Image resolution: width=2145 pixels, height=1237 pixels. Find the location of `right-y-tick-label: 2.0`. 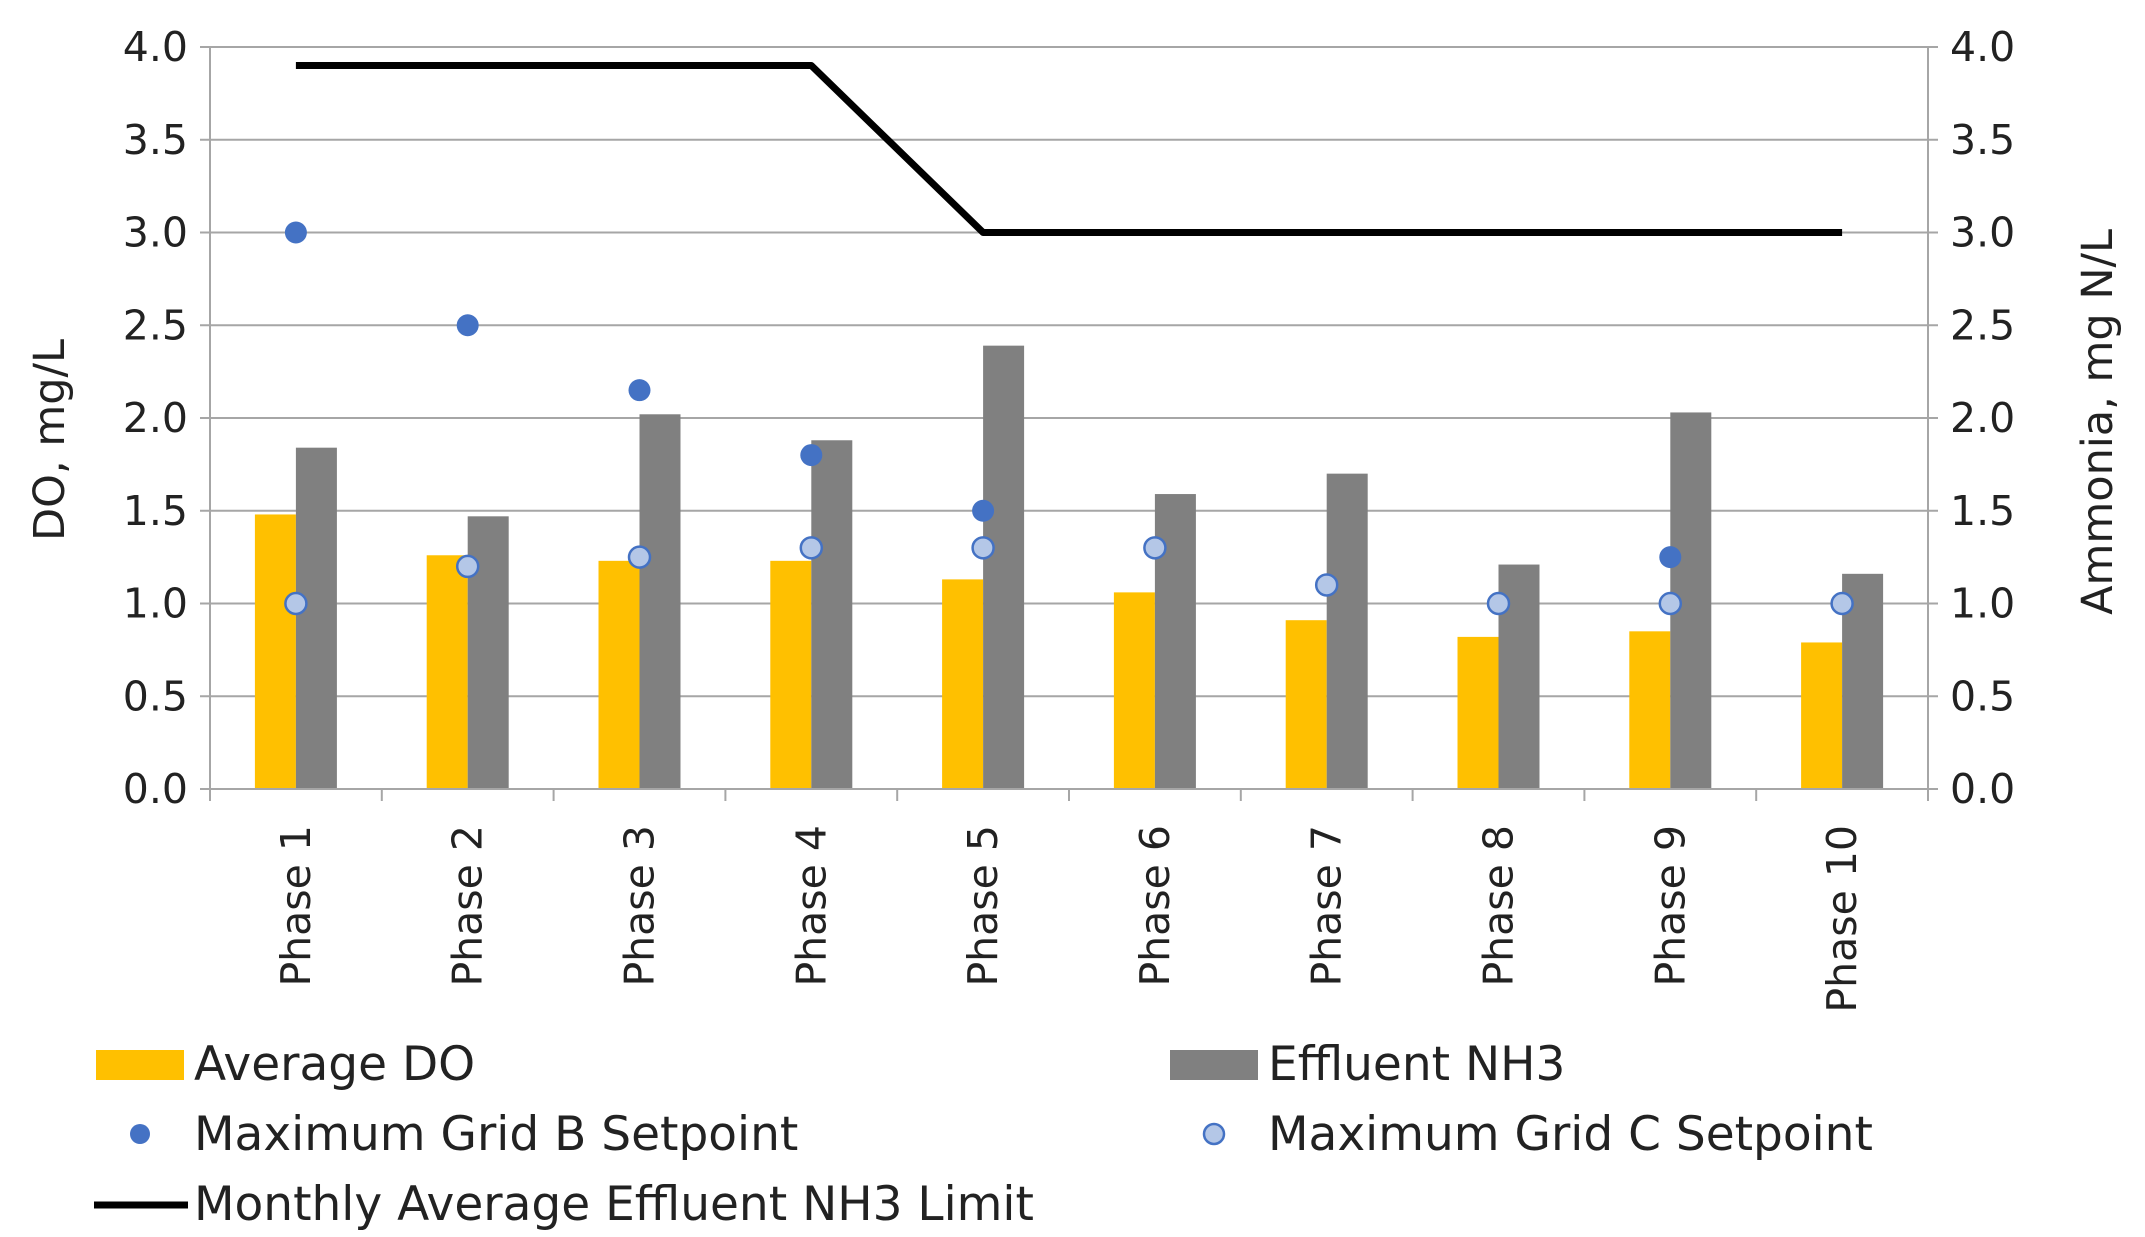

right-y-tick-label: 2.0 is located at coordinates (1982, 418).